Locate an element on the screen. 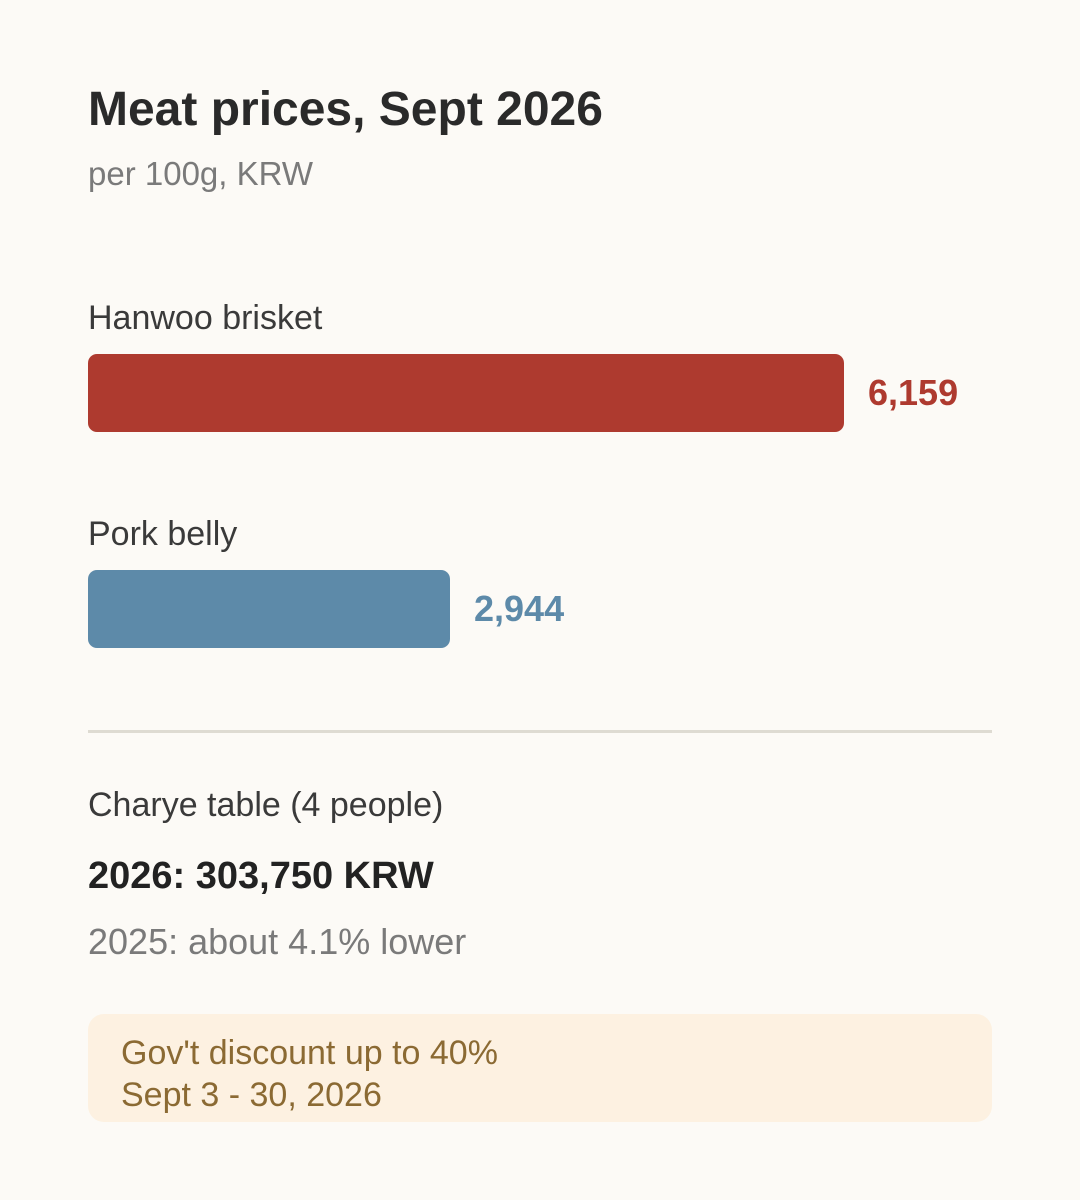 Image resolution: width=1080 pixels, height=1200 pixels. page-subtitle: per 100g, KRW is located at coordinates (201, 173).